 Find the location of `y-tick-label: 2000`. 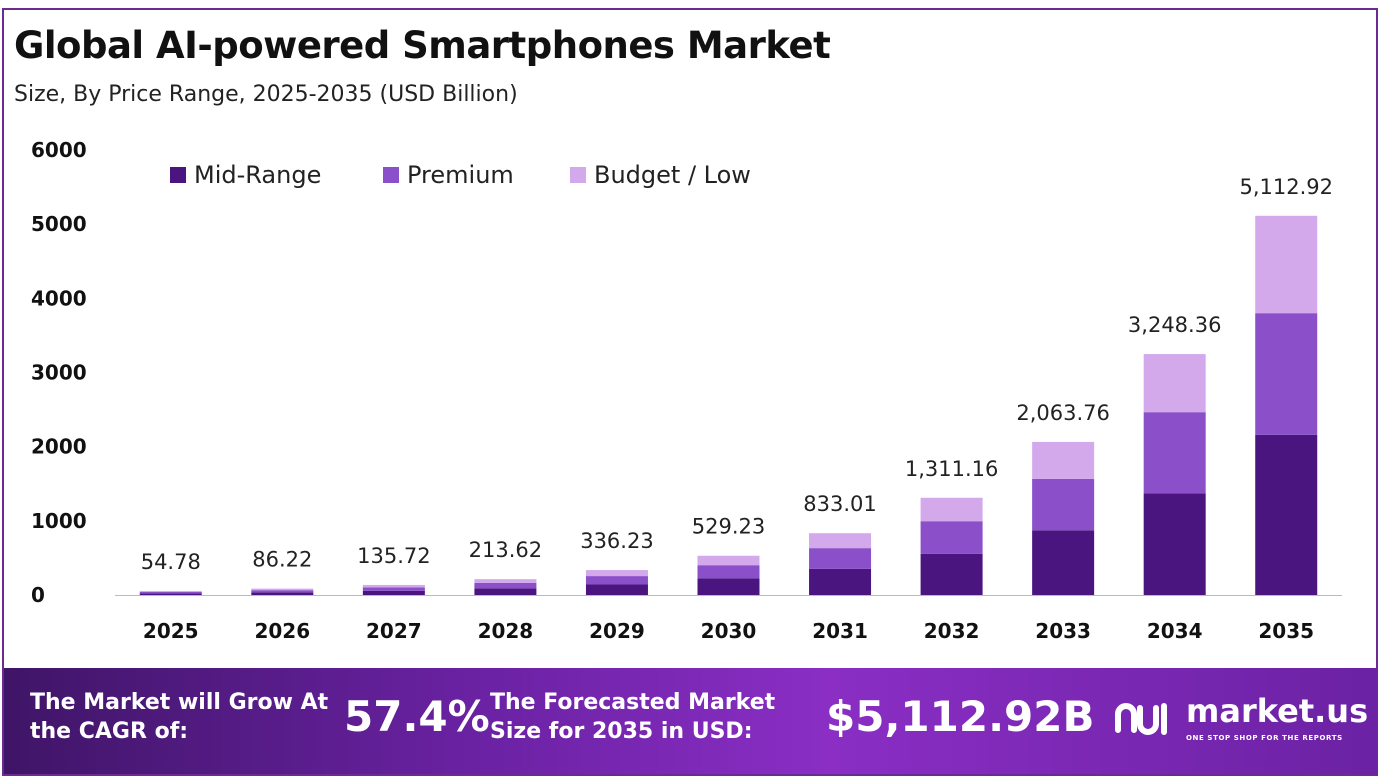

y-tick-label: 2000 is located at coordinates (59, 447).